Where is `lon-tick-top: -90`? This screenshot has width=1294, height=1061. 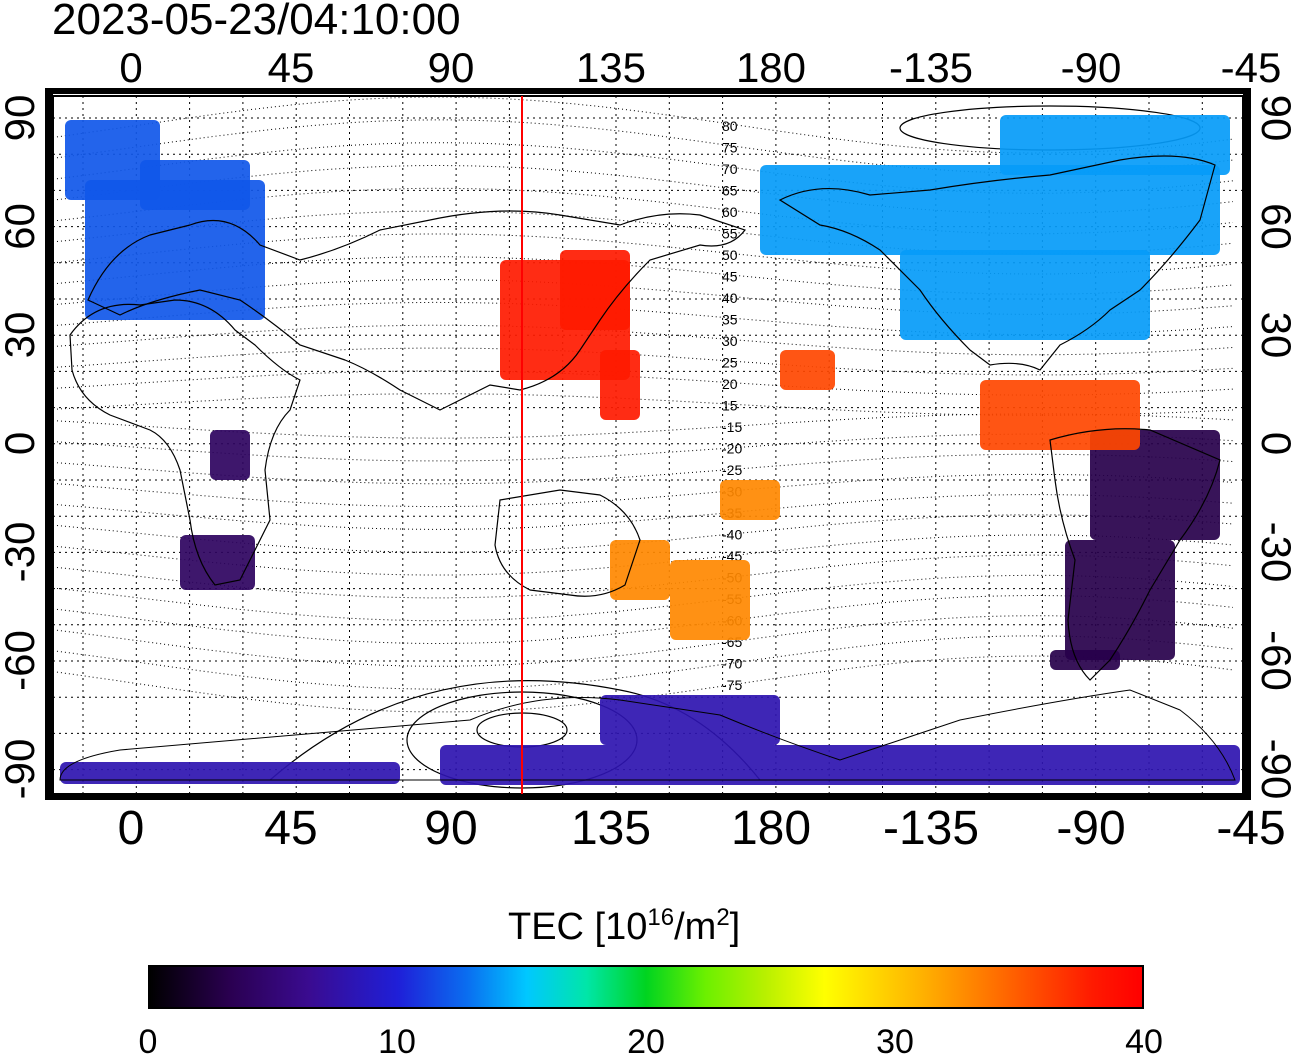
lon-tick-top: -90 is located at coordinates (1091, 67).